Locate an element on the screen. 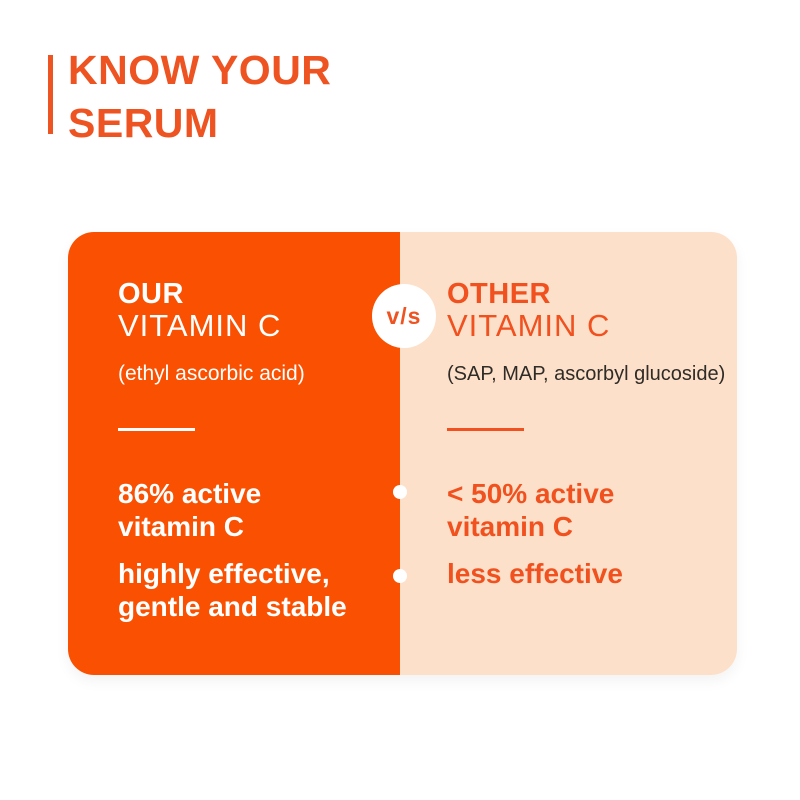 The width and height of the screenshot is (800, 800). versus-badge: v/s is located at coordinates (404, 316).